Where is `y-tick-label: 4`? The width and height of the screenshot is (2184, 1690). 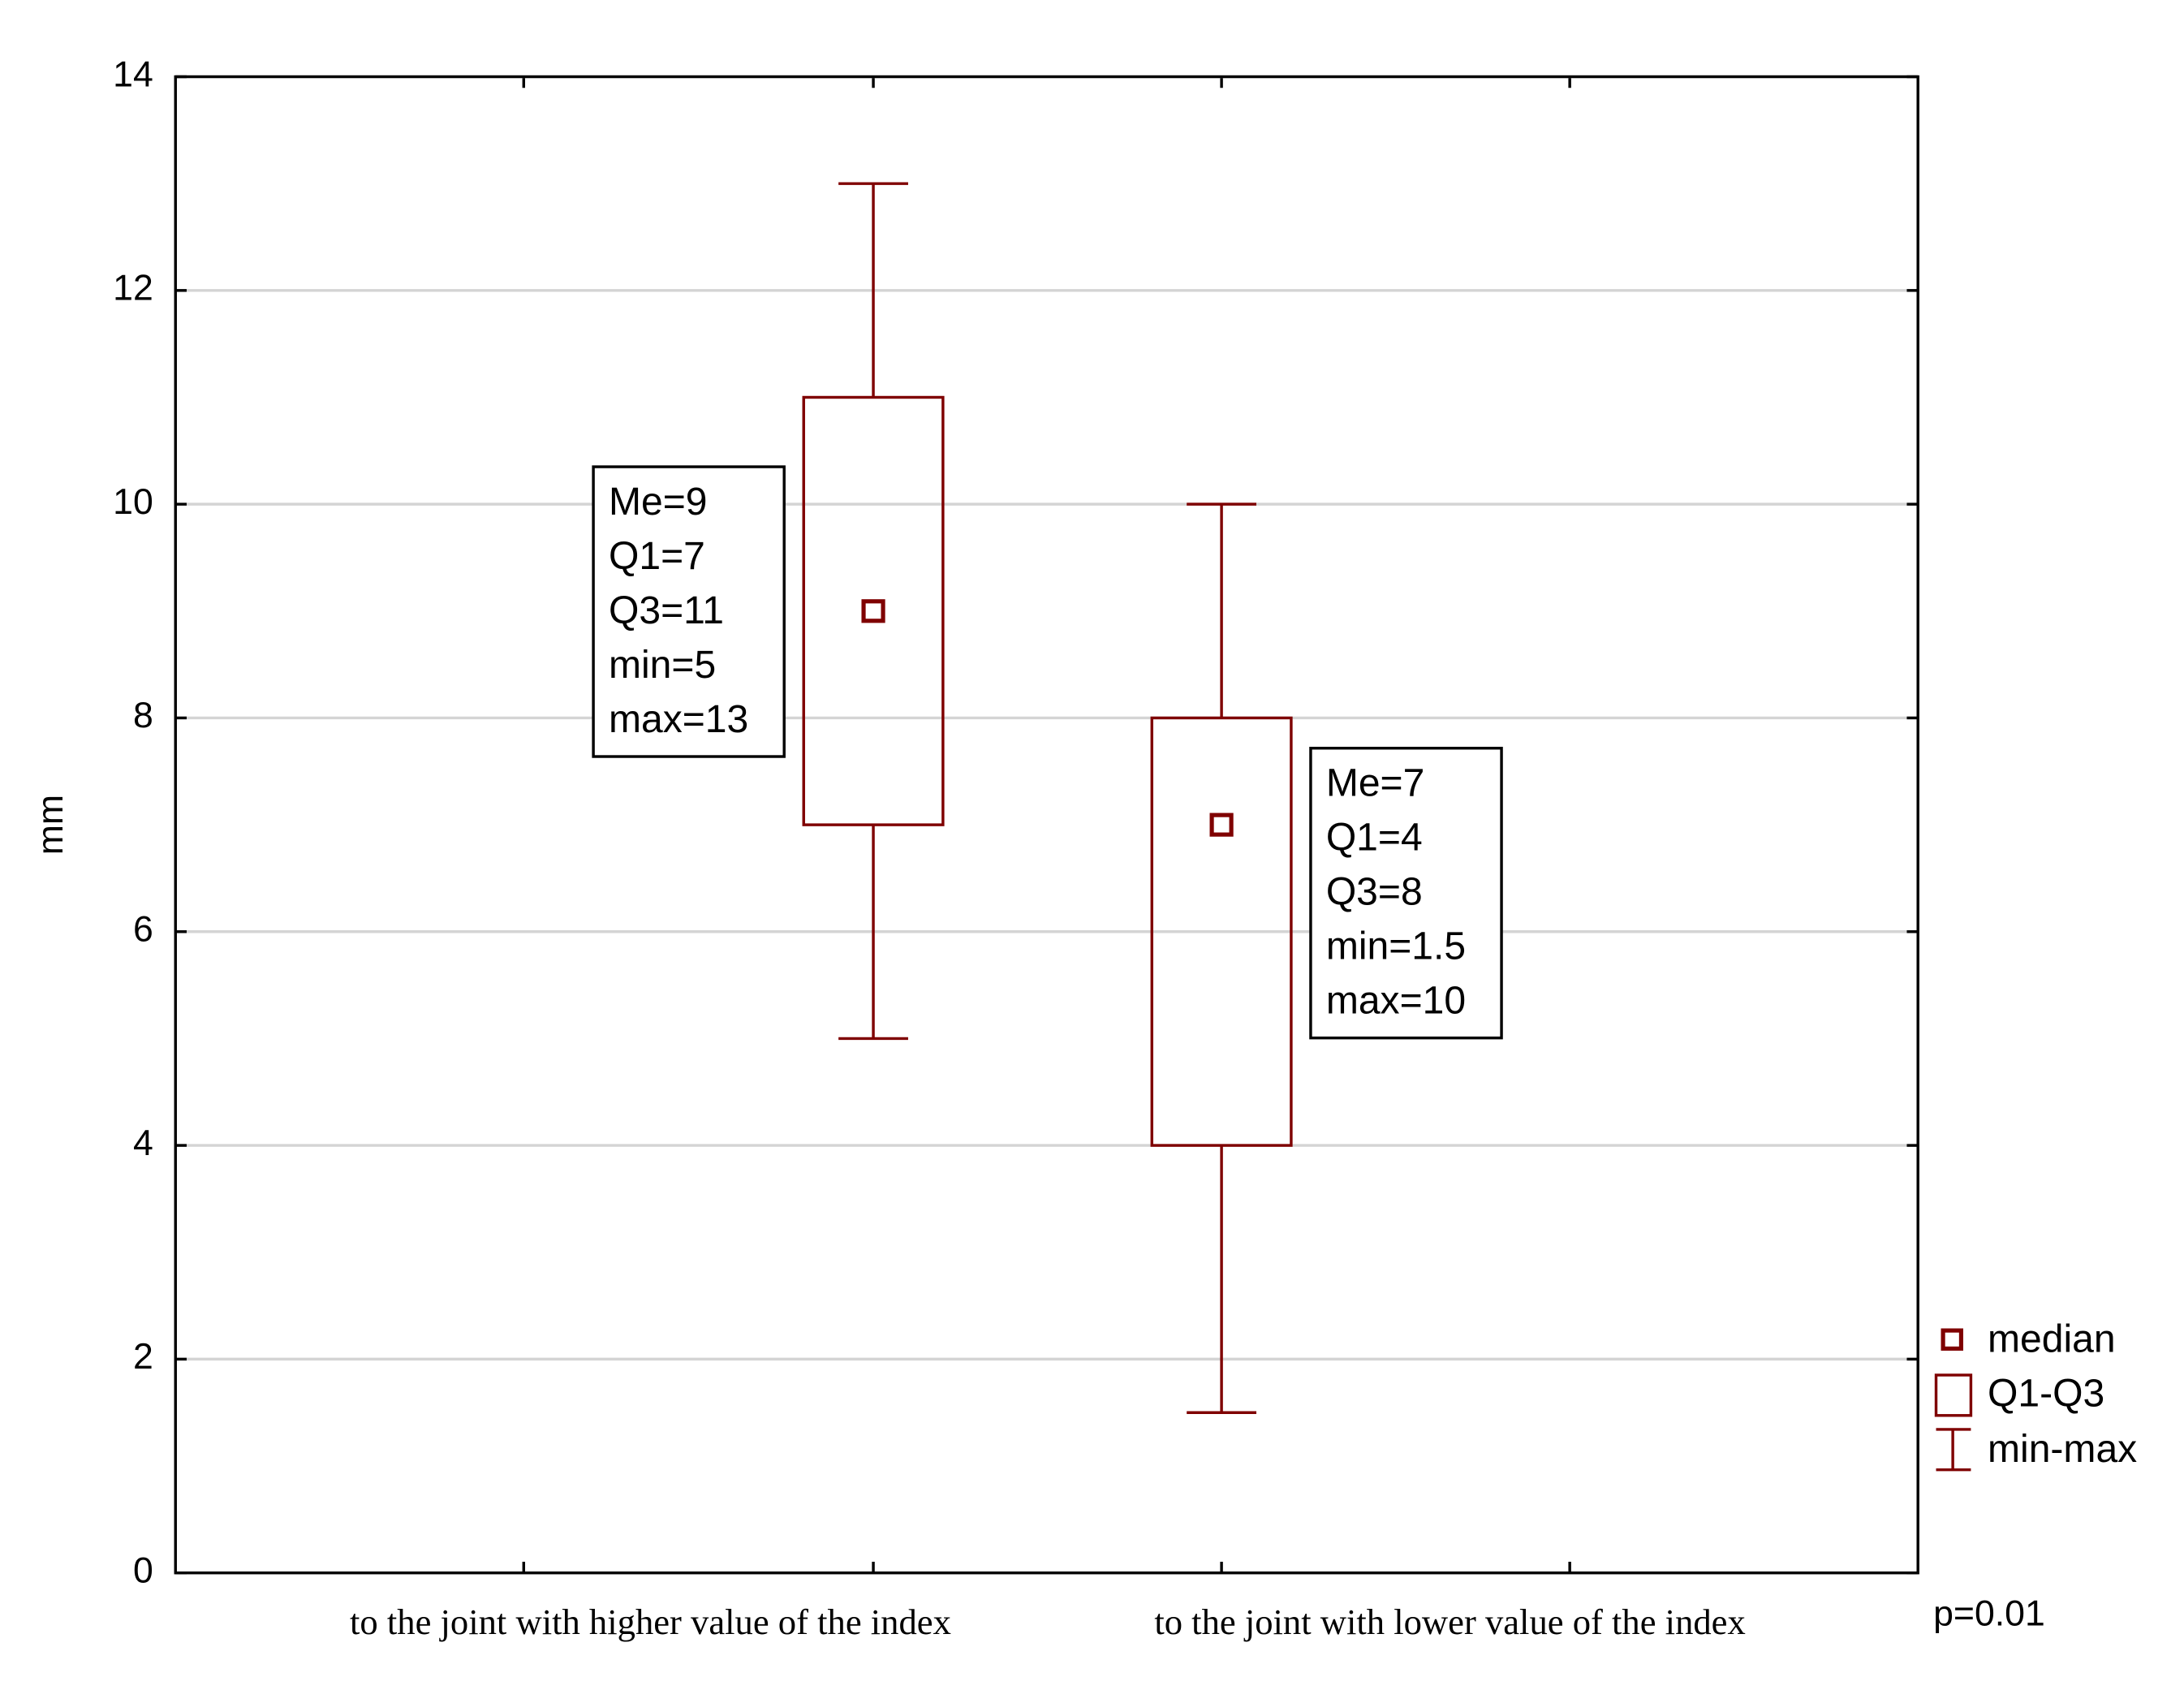
y-tick-label: 4 is located at coordinates (143, 1143).